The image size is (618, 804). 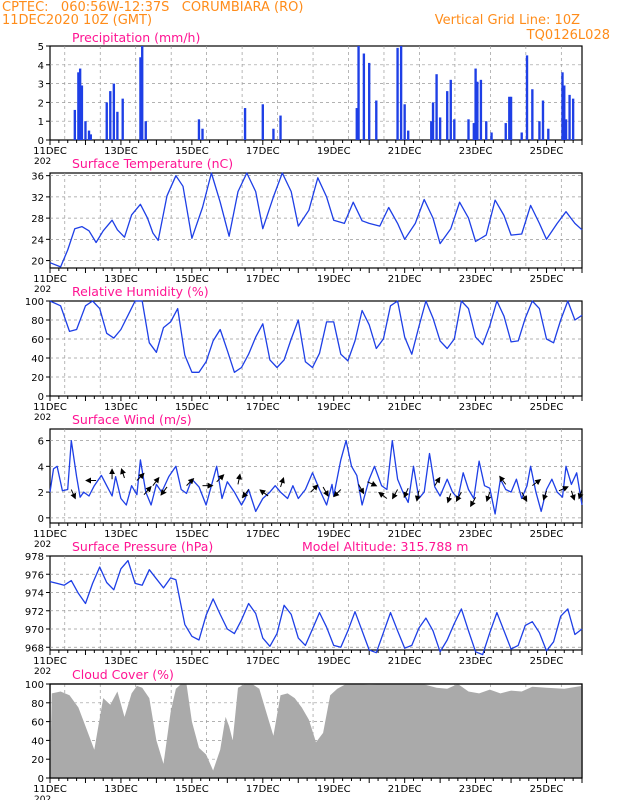 What do you see at coordinates (41, 397) in the screenshot?
I see `rh-ytick-label: 0` at bounding box center [41, 397].